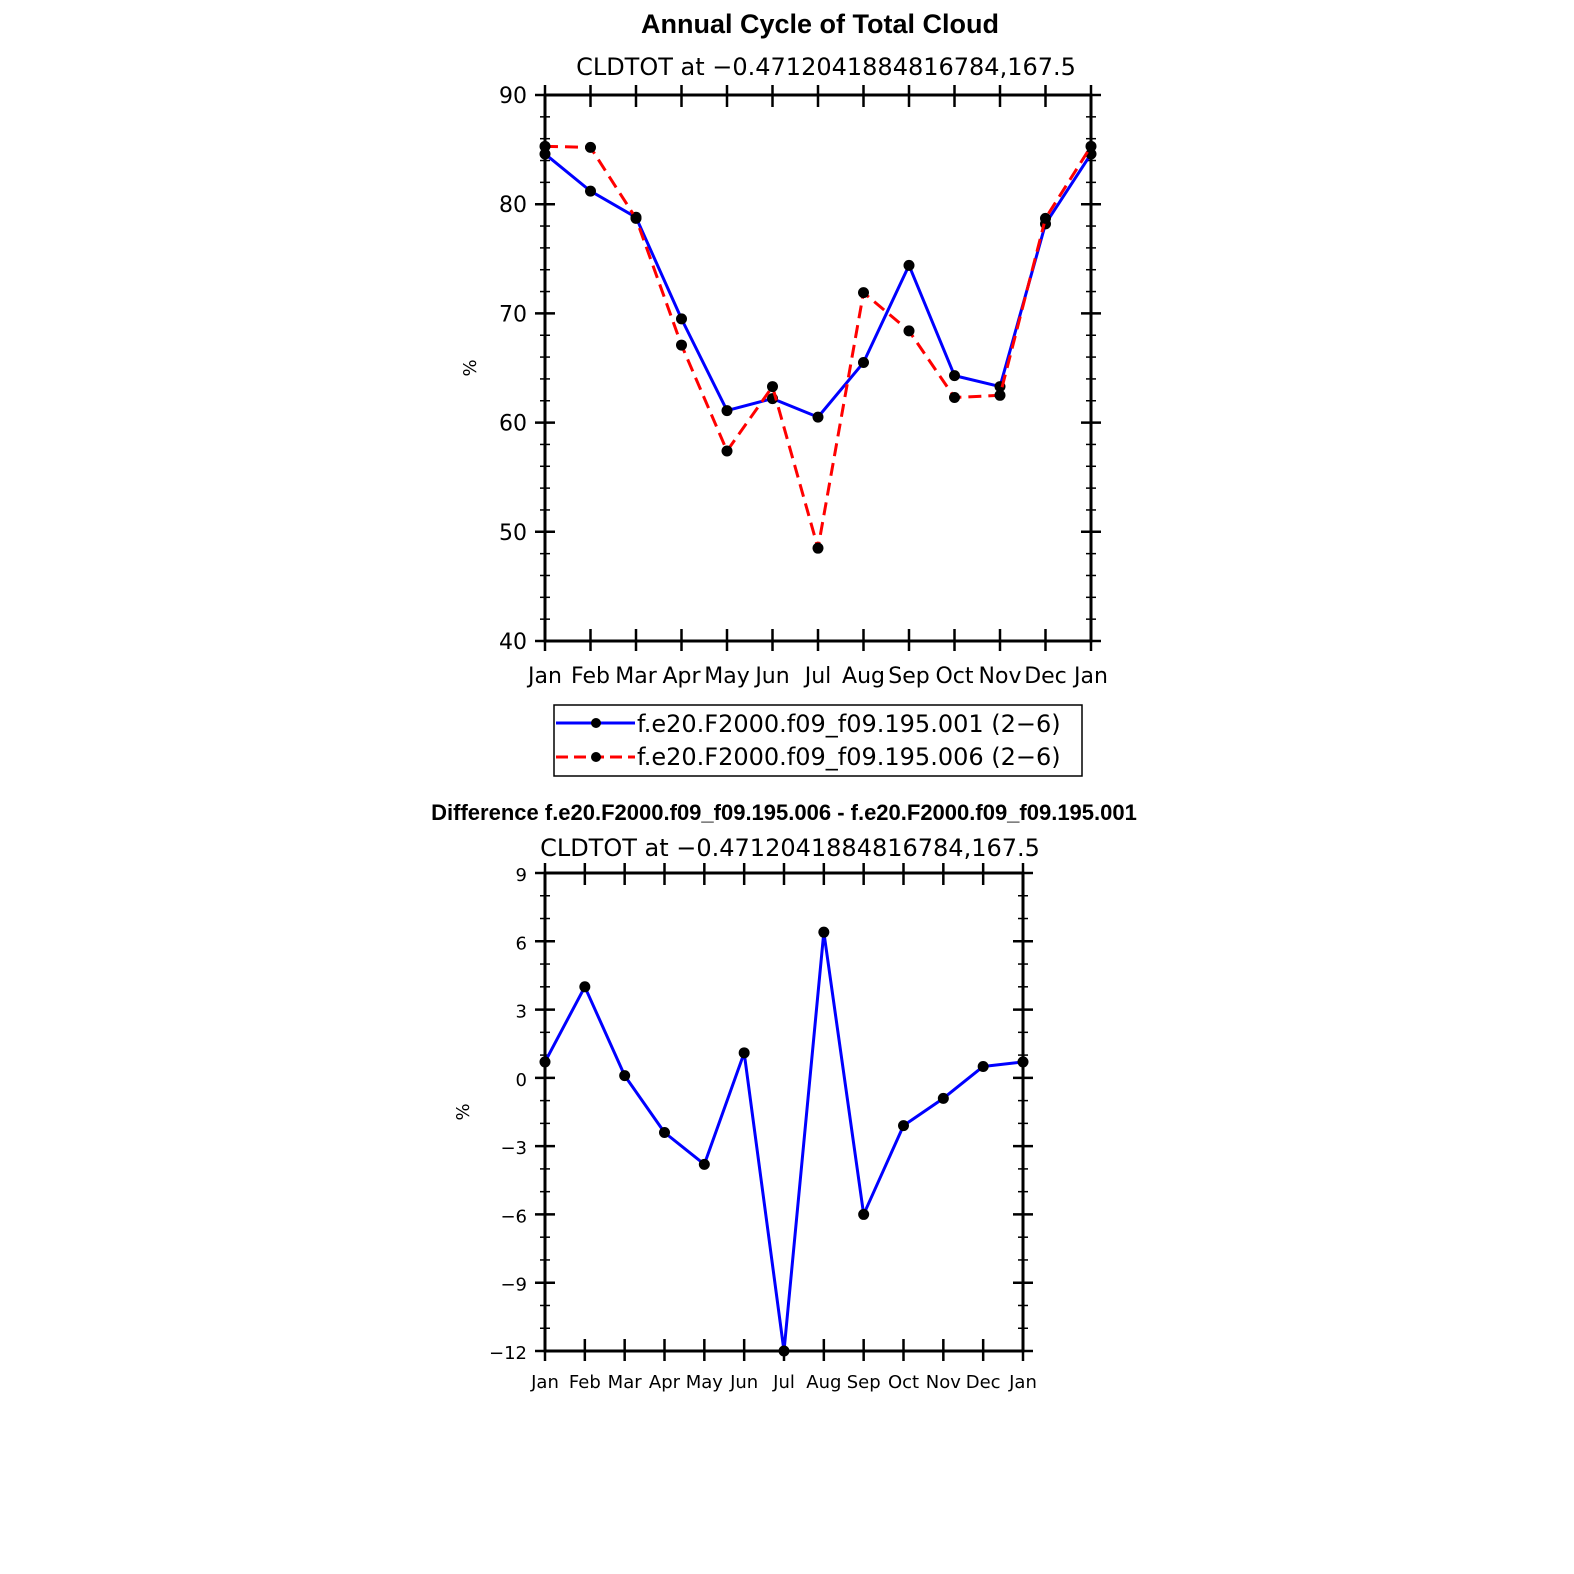  Describe the element at coordinates (513, 424) in the screenshot. I see `y-tick-label: 60` at that location.